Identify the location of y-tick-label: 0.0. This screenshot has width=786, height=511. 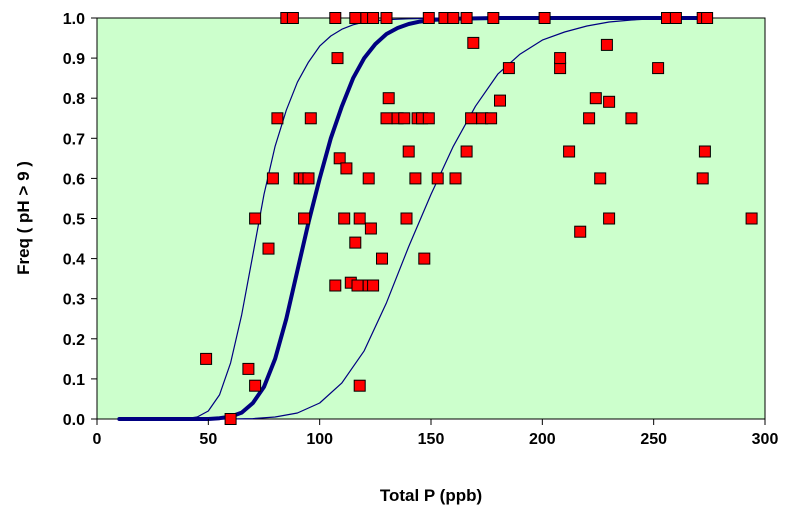
(74, 420).